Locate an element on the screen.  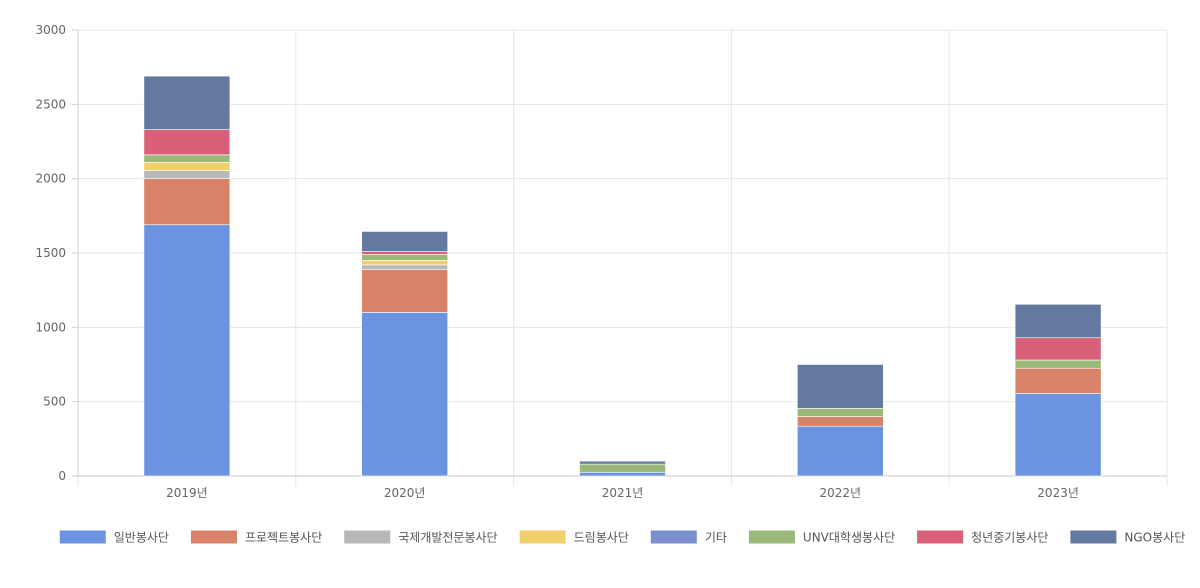
y-tick-label: 1000 is located at coordinates (50, 327).